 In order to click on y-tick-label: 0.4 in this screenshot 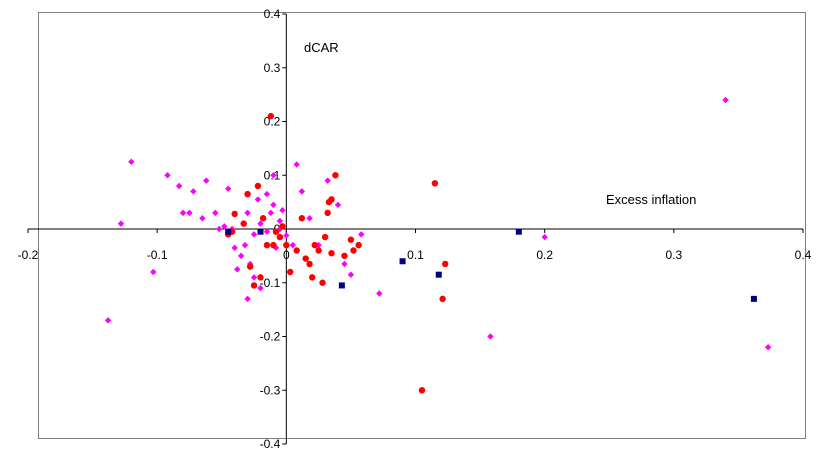, I will do `click(272, 14)`.